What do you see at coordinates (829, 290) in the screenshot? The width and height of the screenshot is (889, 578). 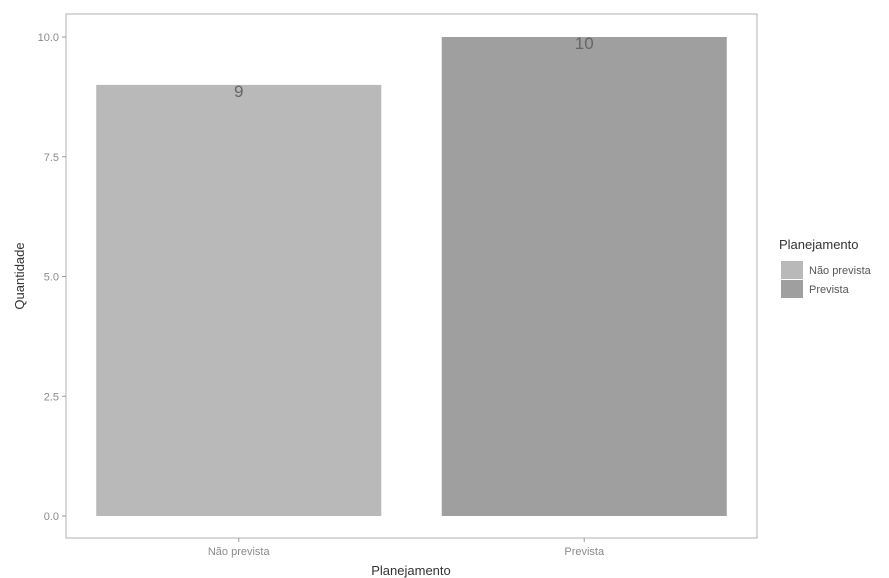 I see `legend-label: Prevista` at bounding box center [829, 290].